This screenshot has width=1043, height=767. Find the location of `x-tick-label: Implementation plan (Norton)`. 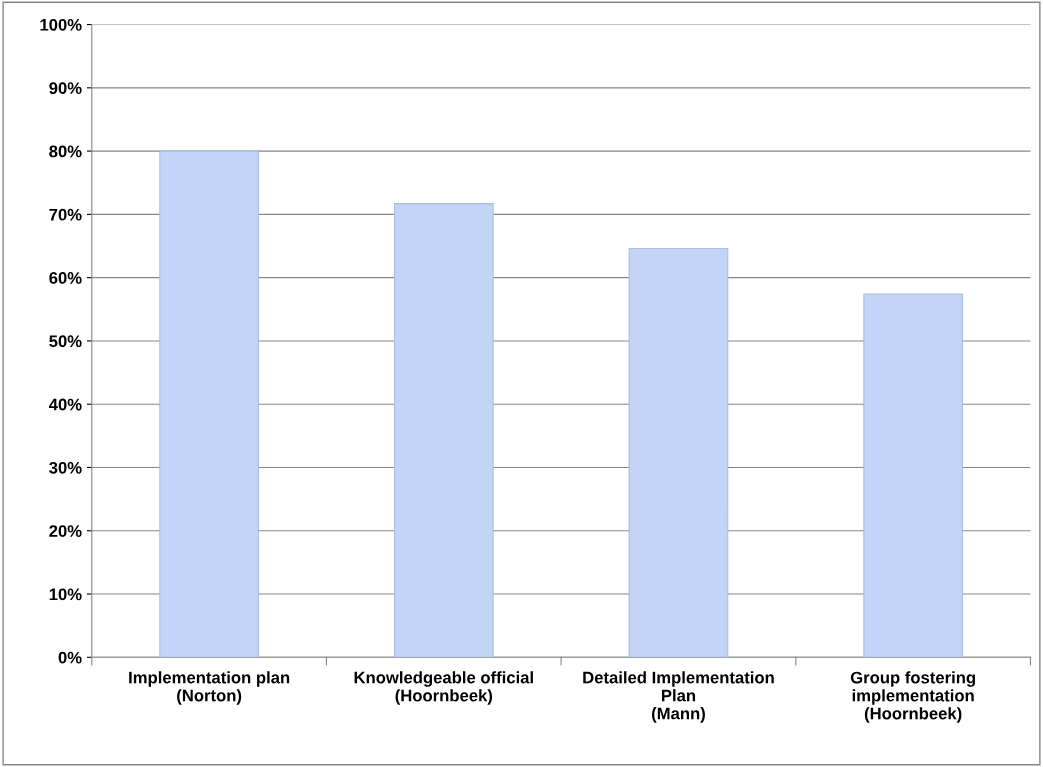

x-tick-label: Implementation plan (Norton) is located at coordinates (209, 688).